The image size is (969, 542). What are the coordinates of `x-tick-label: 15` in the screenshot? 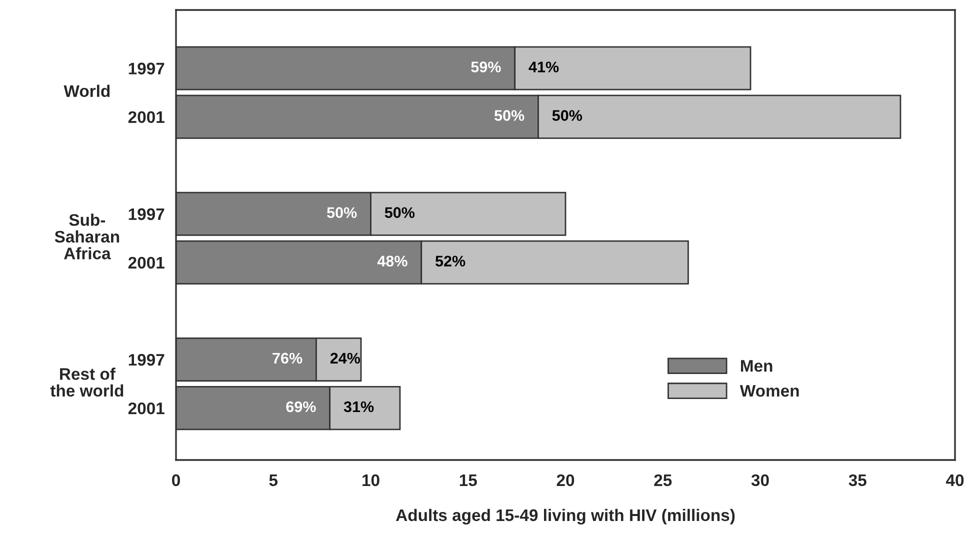 It's located at (468, 480).